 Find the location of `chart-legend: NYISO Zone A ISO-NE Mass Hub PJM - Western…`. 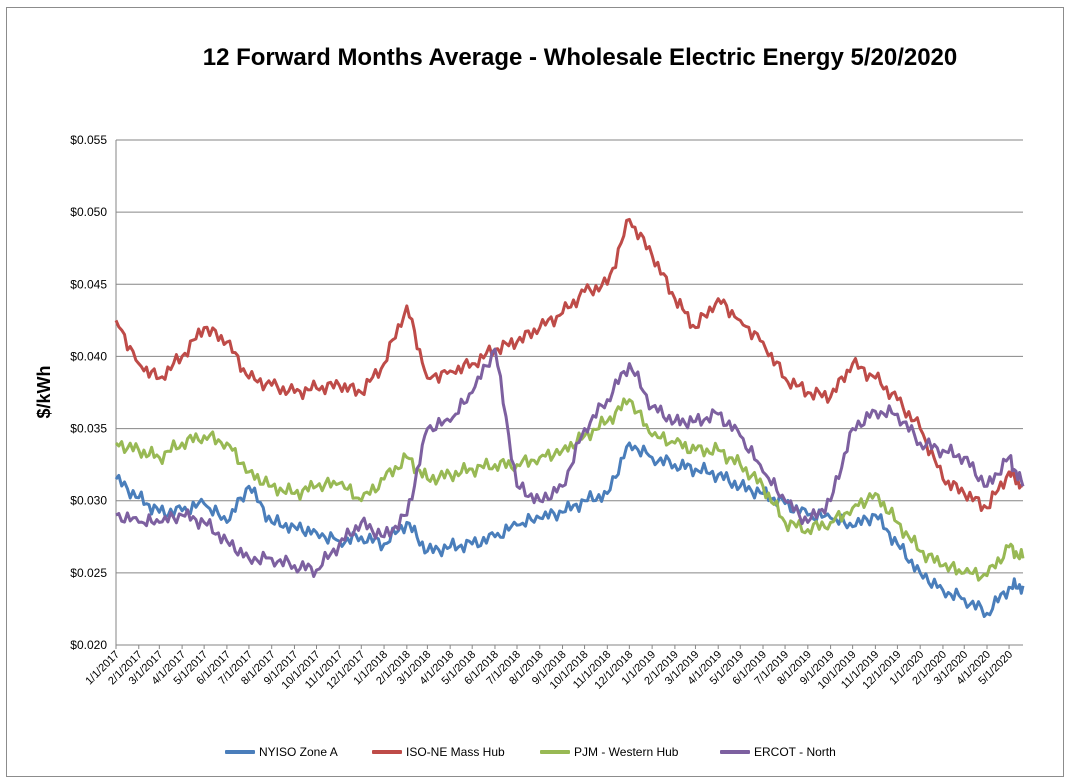

chart-legend: NYISO Zone A ISO-NE Mass Hub PJM - Western… is located at coordinates (535, 754).